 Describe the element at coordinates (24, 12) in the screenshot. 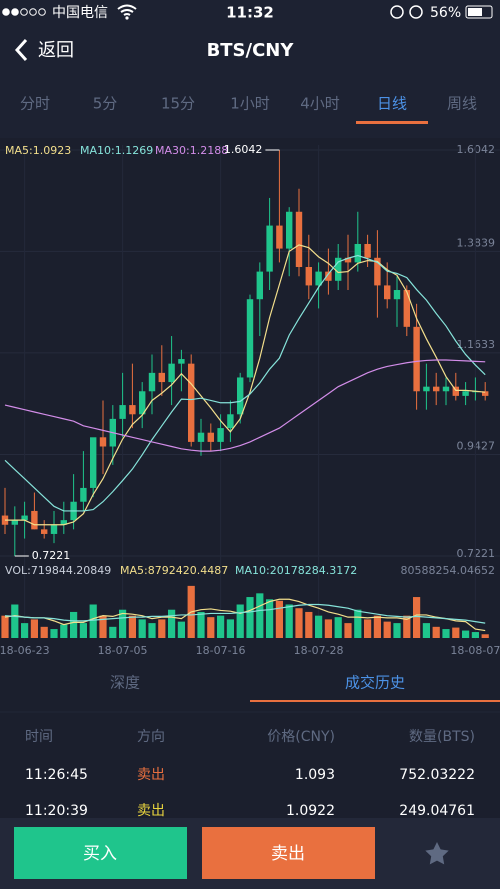

I see `signal` at that location.